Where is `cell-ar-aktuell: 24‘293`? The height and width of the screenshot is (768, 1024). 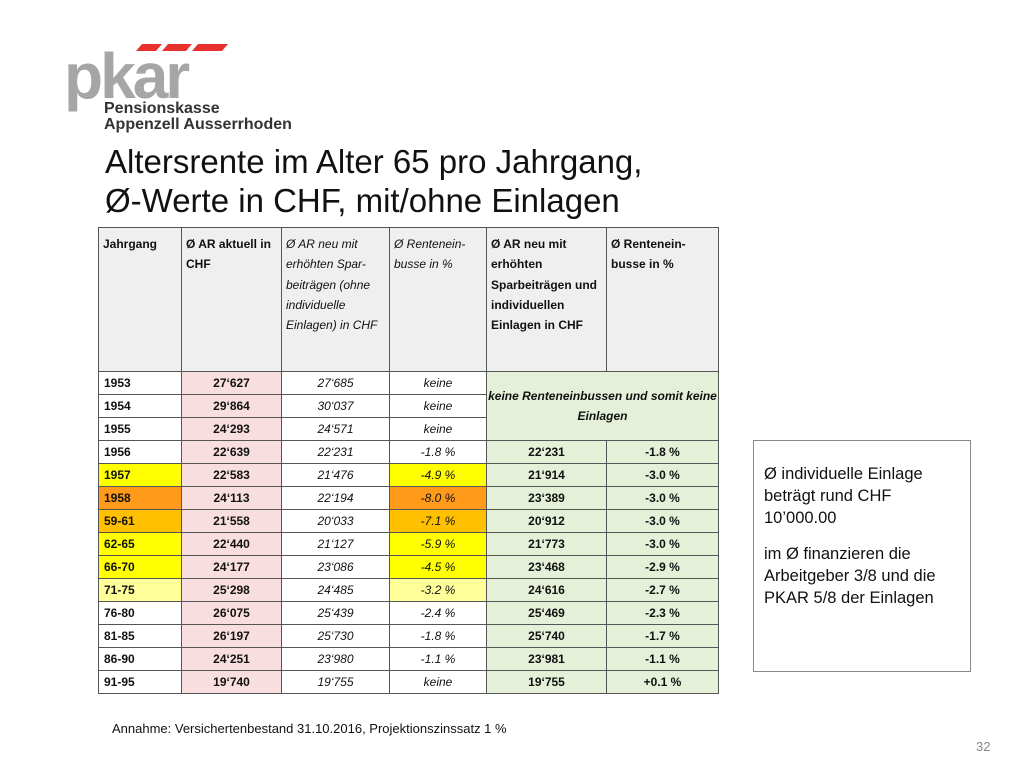 cell-ar-aktuell: 24‘293 is located at coordinates (231, 429).